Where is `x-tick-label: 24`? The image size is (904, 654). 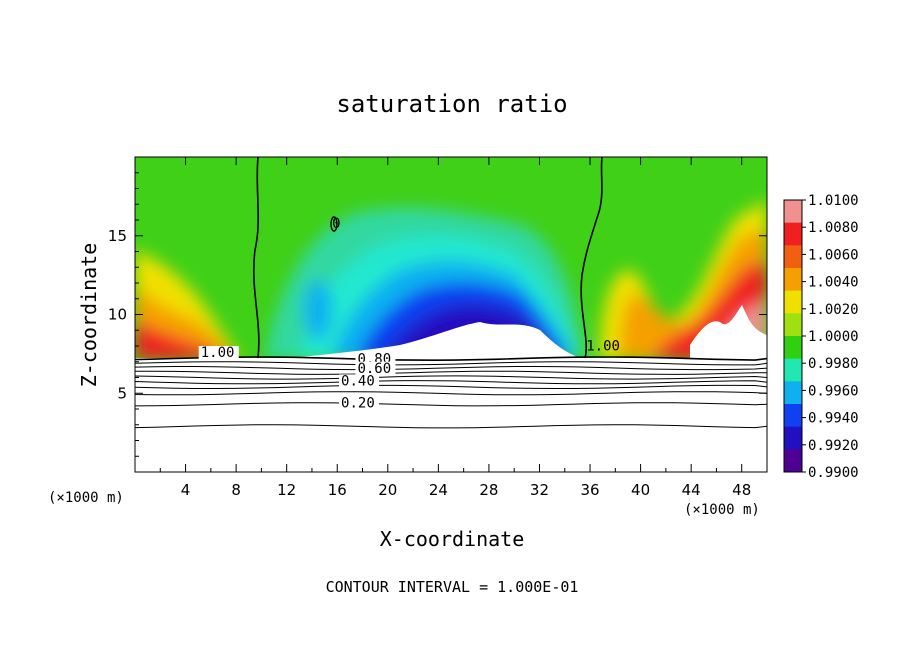 x-tick-label: 24 is located at coordinates (438, 490).